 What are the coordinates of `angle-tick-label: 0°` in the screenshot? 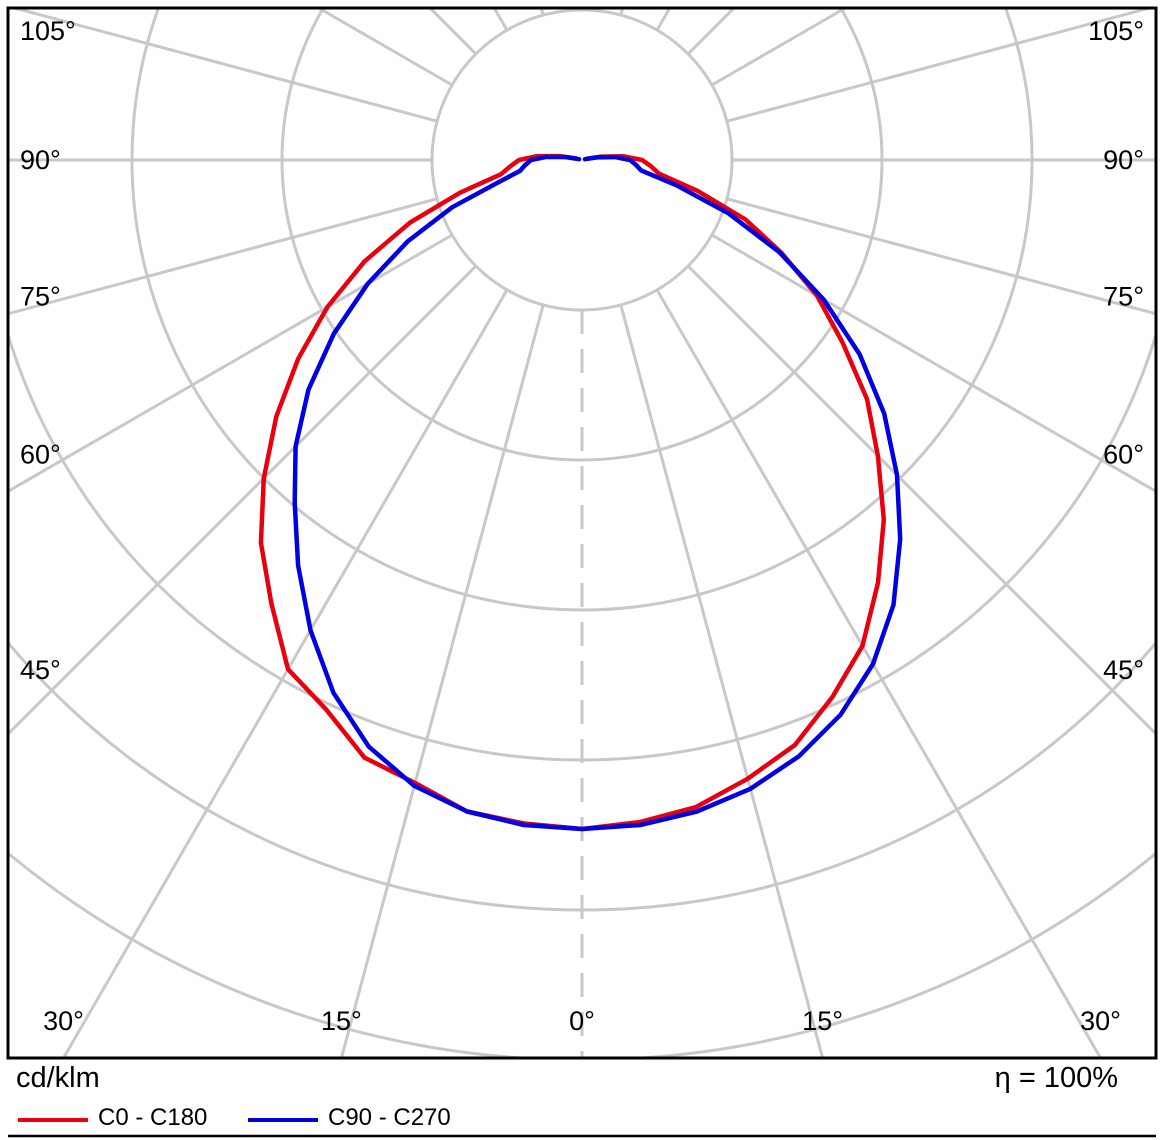 It's located at (582, 1021).